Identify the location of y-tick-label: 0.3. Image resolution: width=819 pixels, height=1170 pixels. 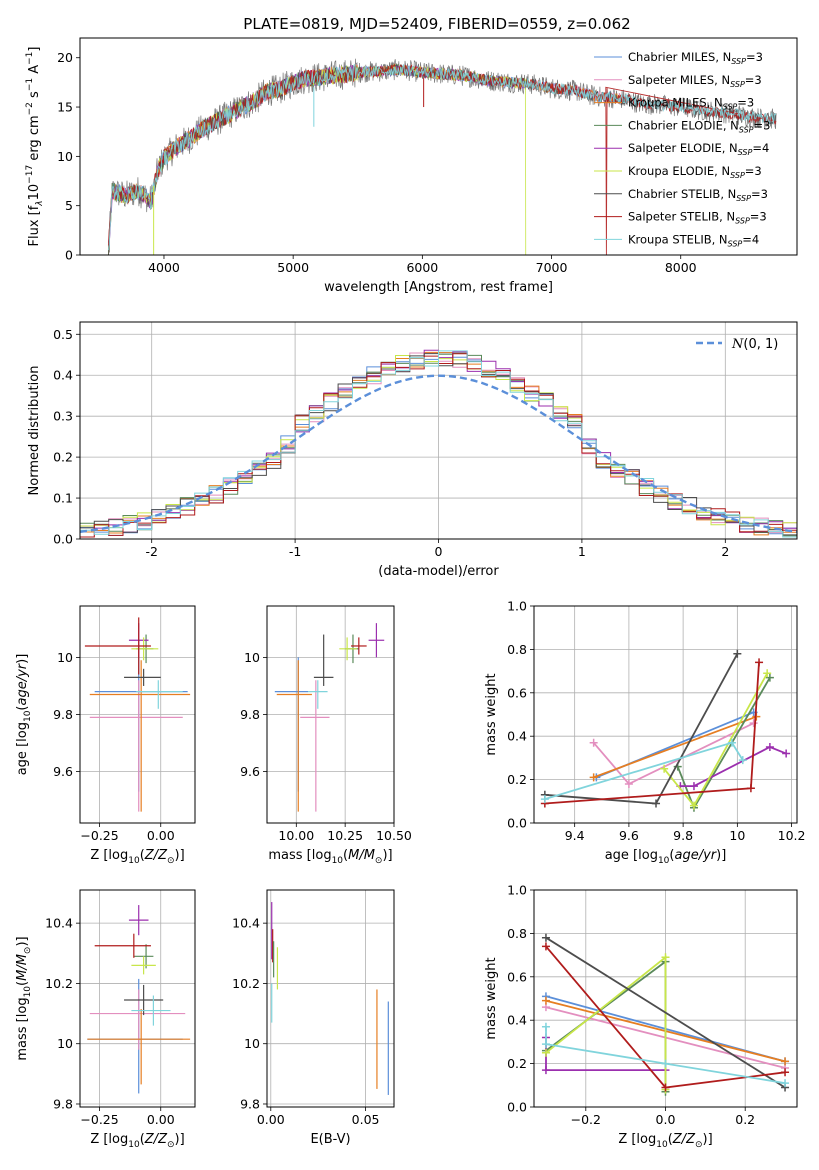
(63, 416).